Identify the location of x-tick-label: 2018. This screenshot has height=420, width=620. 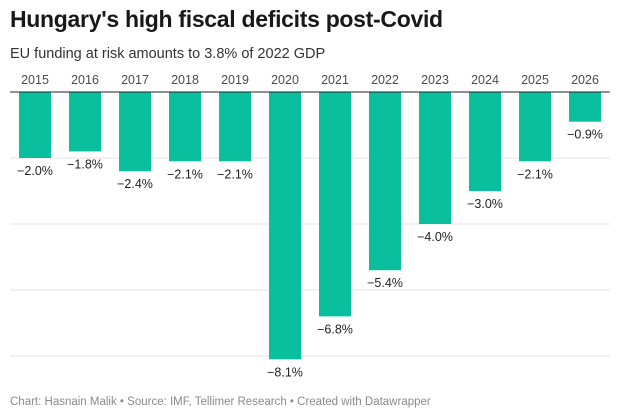
(185, 80).